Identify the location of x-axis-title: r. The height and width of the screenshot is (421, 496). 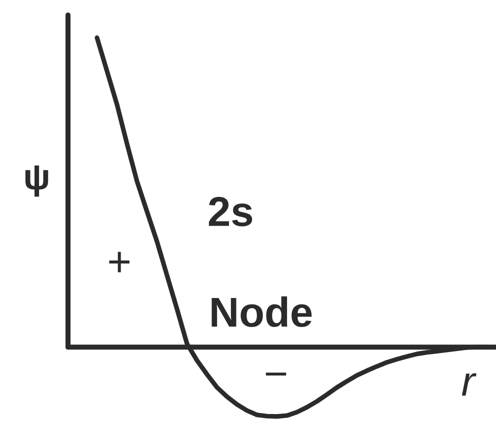
(469, 384).